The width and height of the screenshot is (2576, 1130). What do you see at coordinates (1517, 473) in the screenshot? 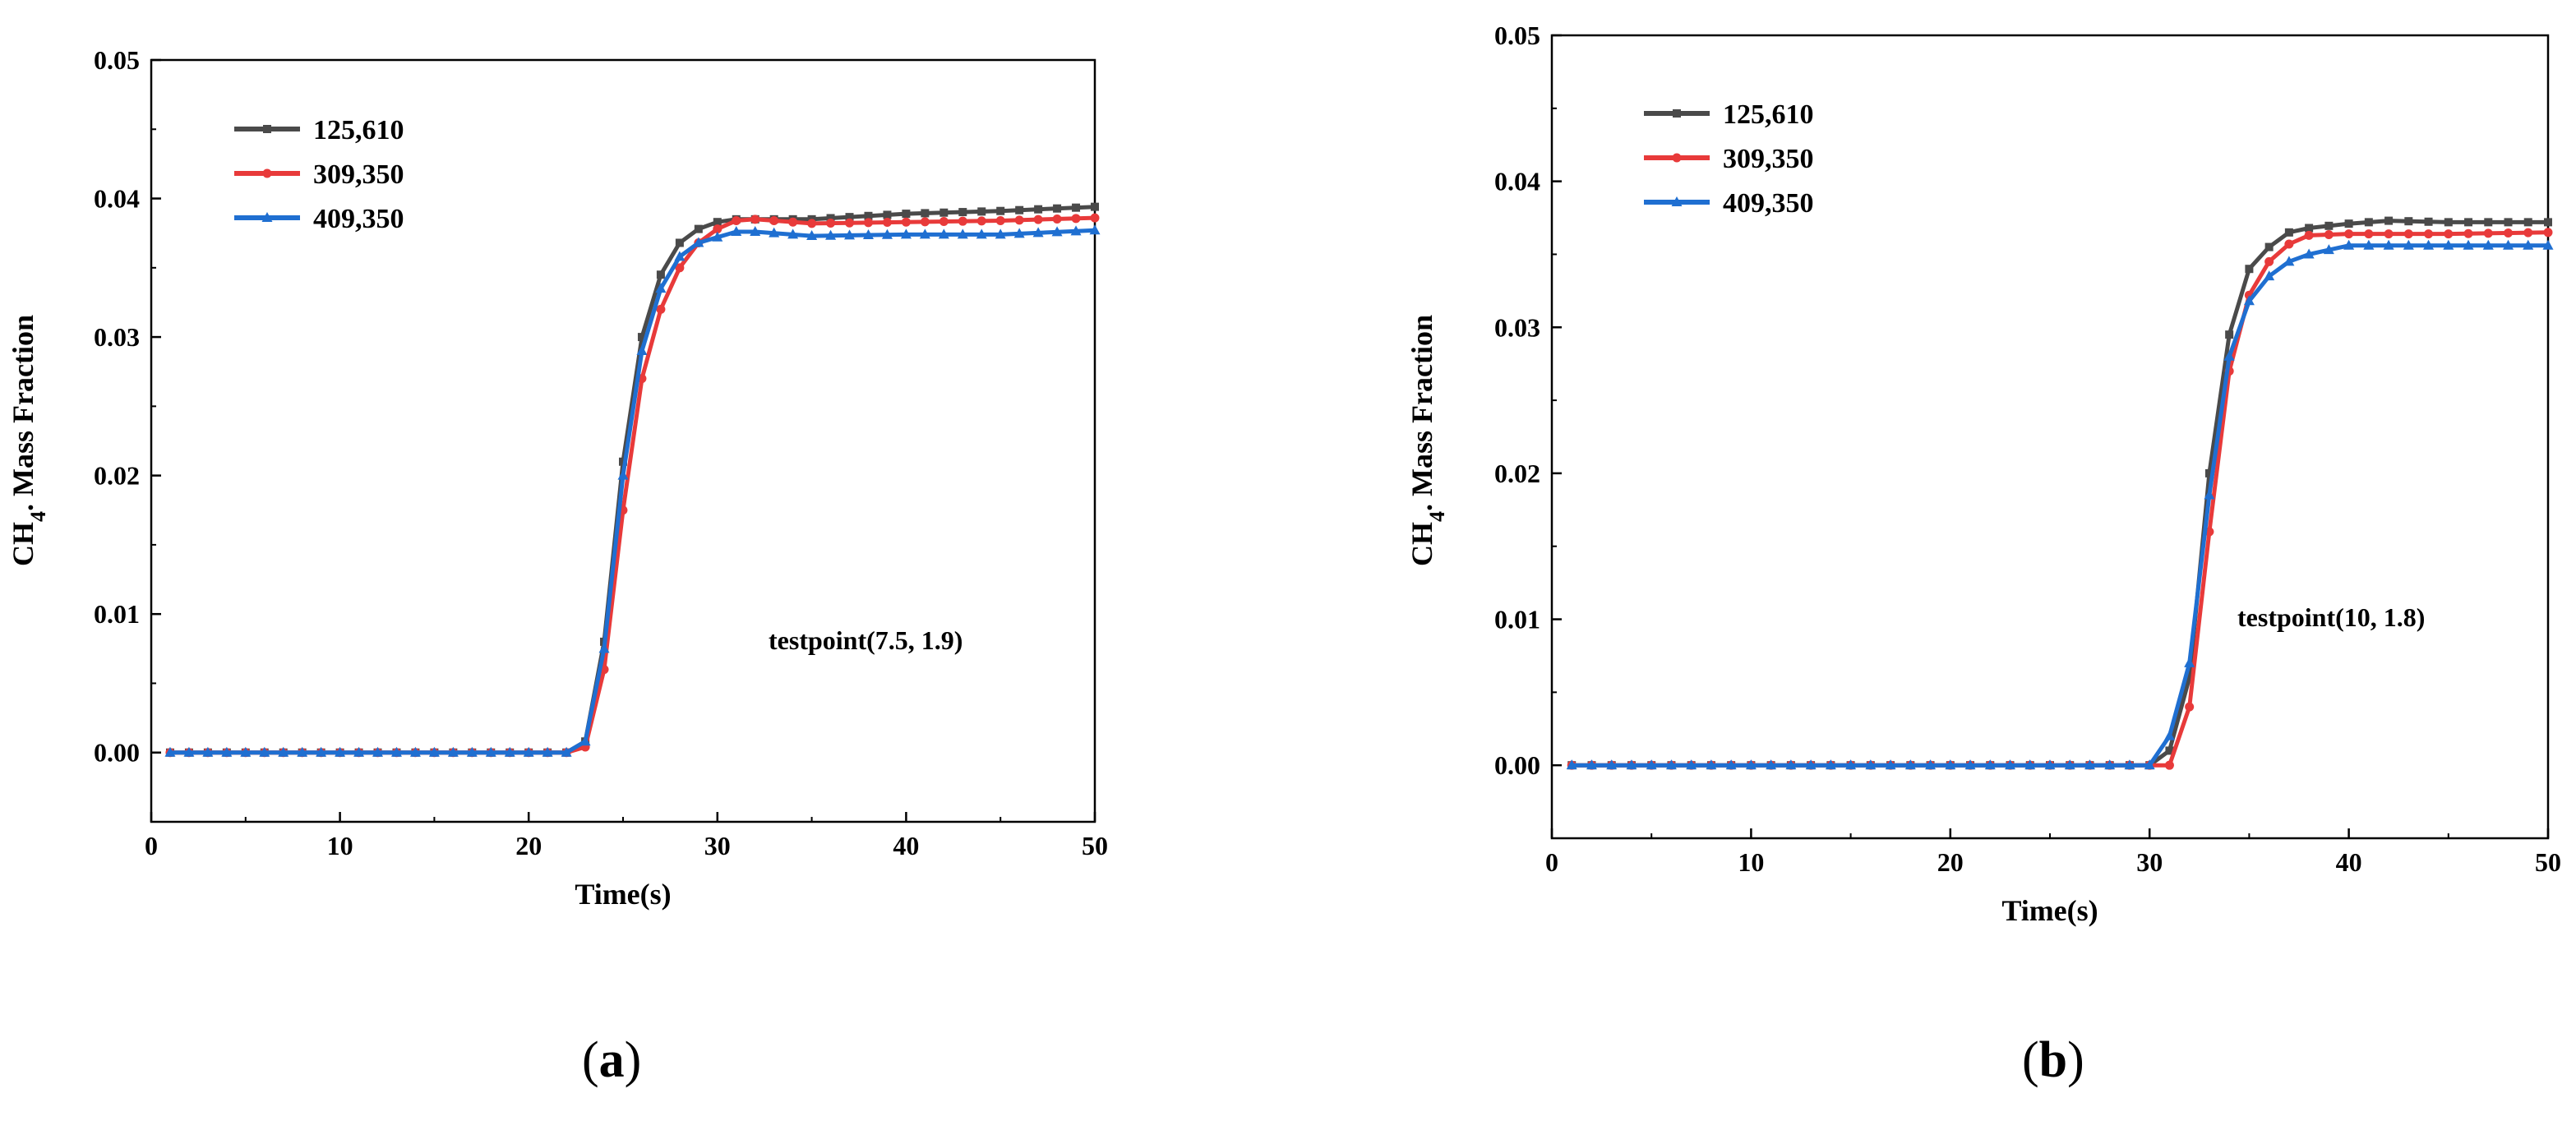
I see `y-tick-label: 0.02` at bounding box center [1517, 473].